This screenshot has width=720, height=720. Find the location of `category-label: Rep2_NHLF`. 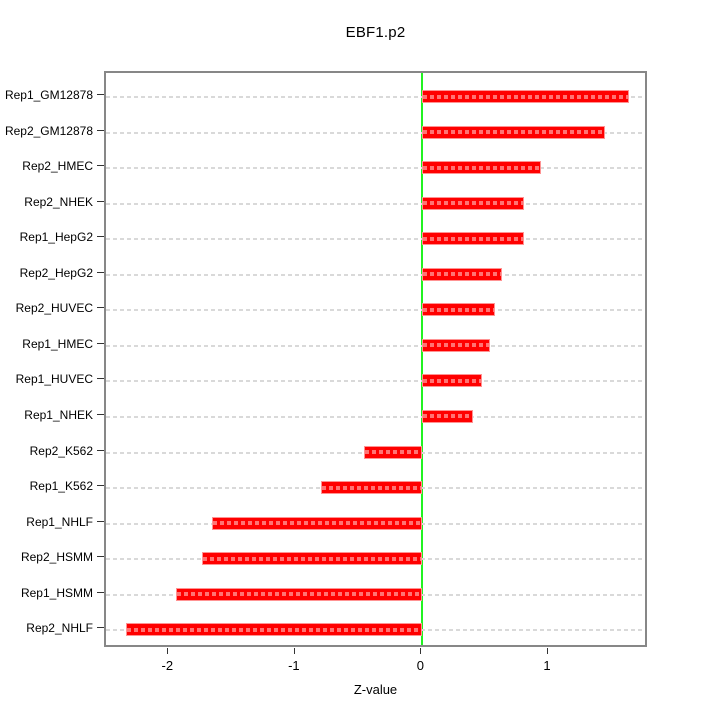

category-label: Rep2_NHLF is located at coordinates (59, 628).